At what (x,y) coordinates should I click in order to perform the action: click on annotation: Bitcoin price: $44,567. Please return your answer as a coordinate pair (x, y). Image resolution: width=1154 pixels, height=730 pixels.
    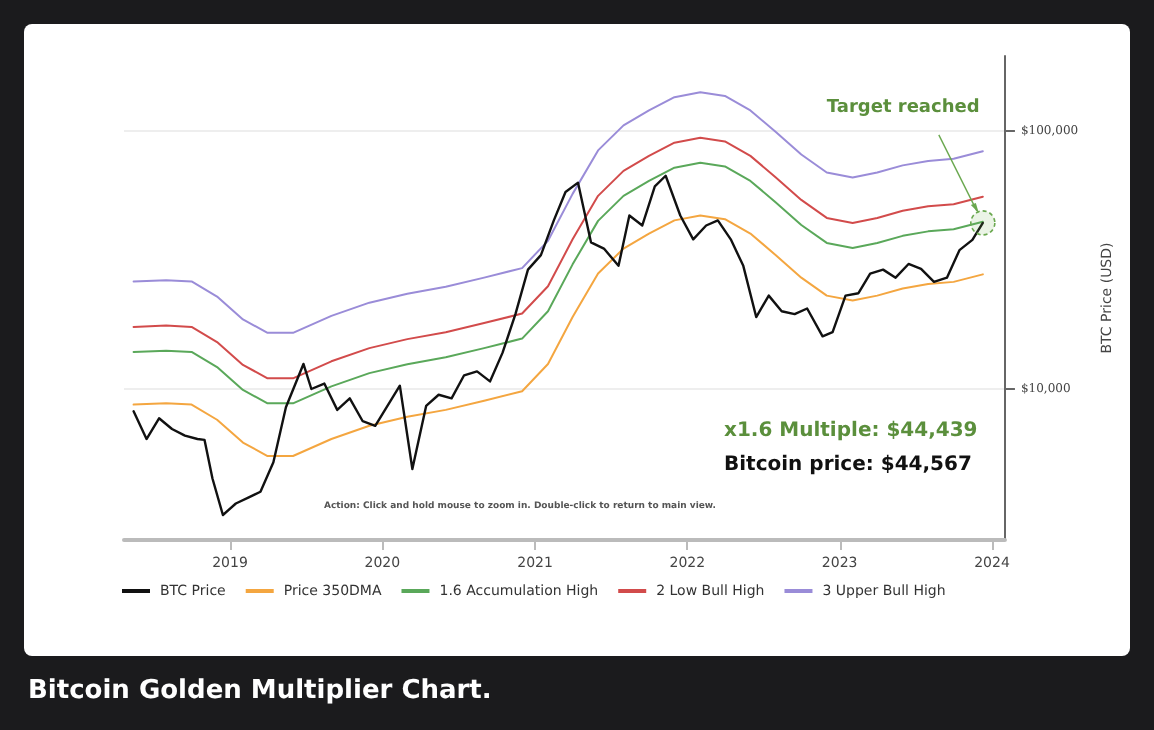
    Looking at the image, I should click on (848, 465).